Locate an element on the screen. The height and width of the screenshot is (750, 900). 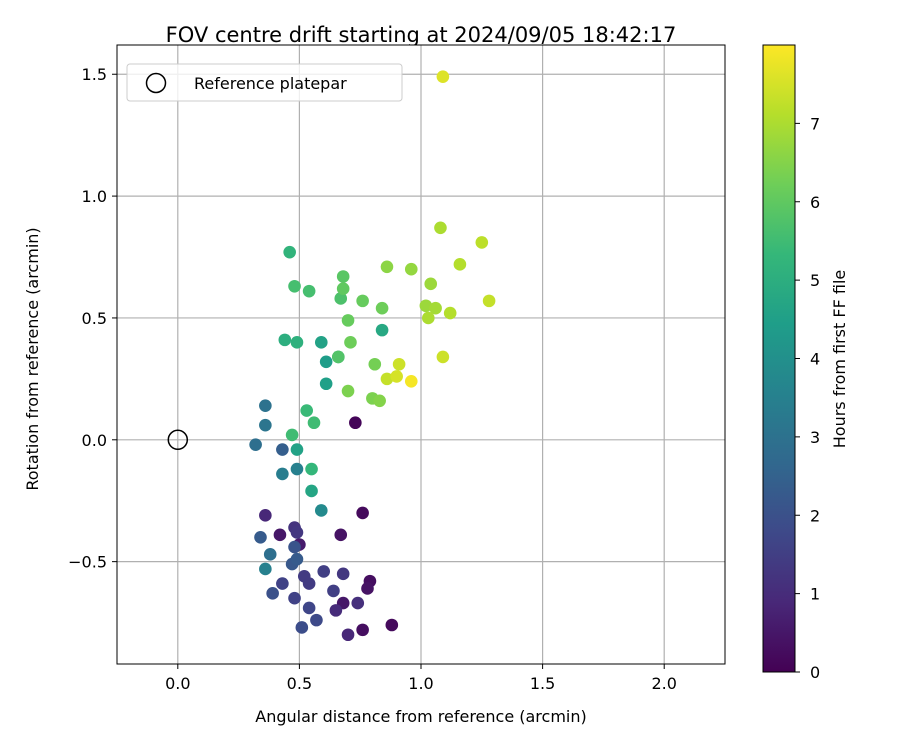
colorbar-label: Hours from first FF file is located at coordinates (839, 359).